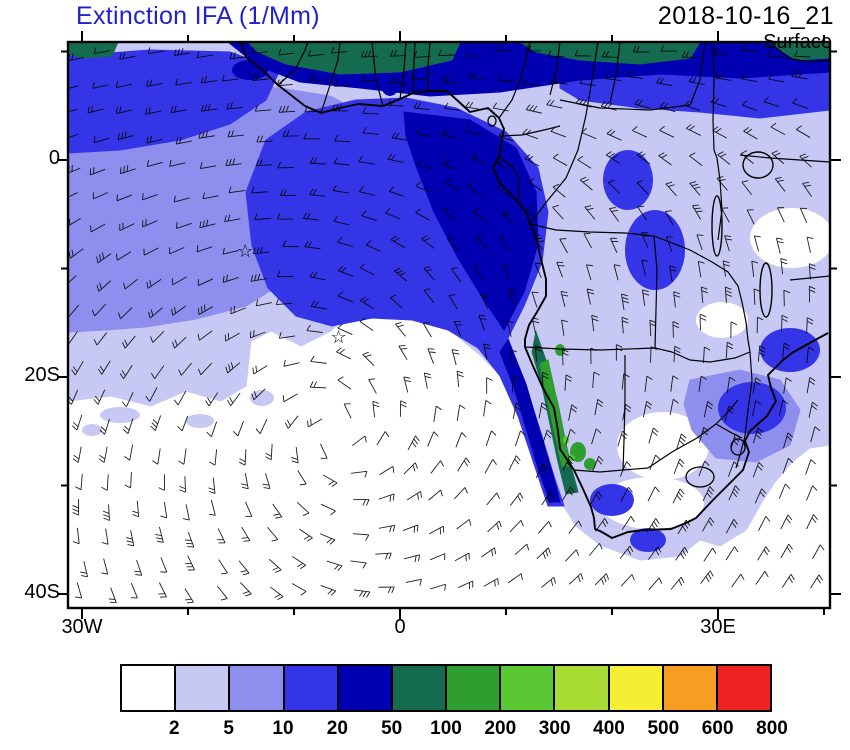  What do you see at coordinates (283, 728) in the screenshot?
I see `colorbar-level-label: 10` at bounding box center [283, 728].